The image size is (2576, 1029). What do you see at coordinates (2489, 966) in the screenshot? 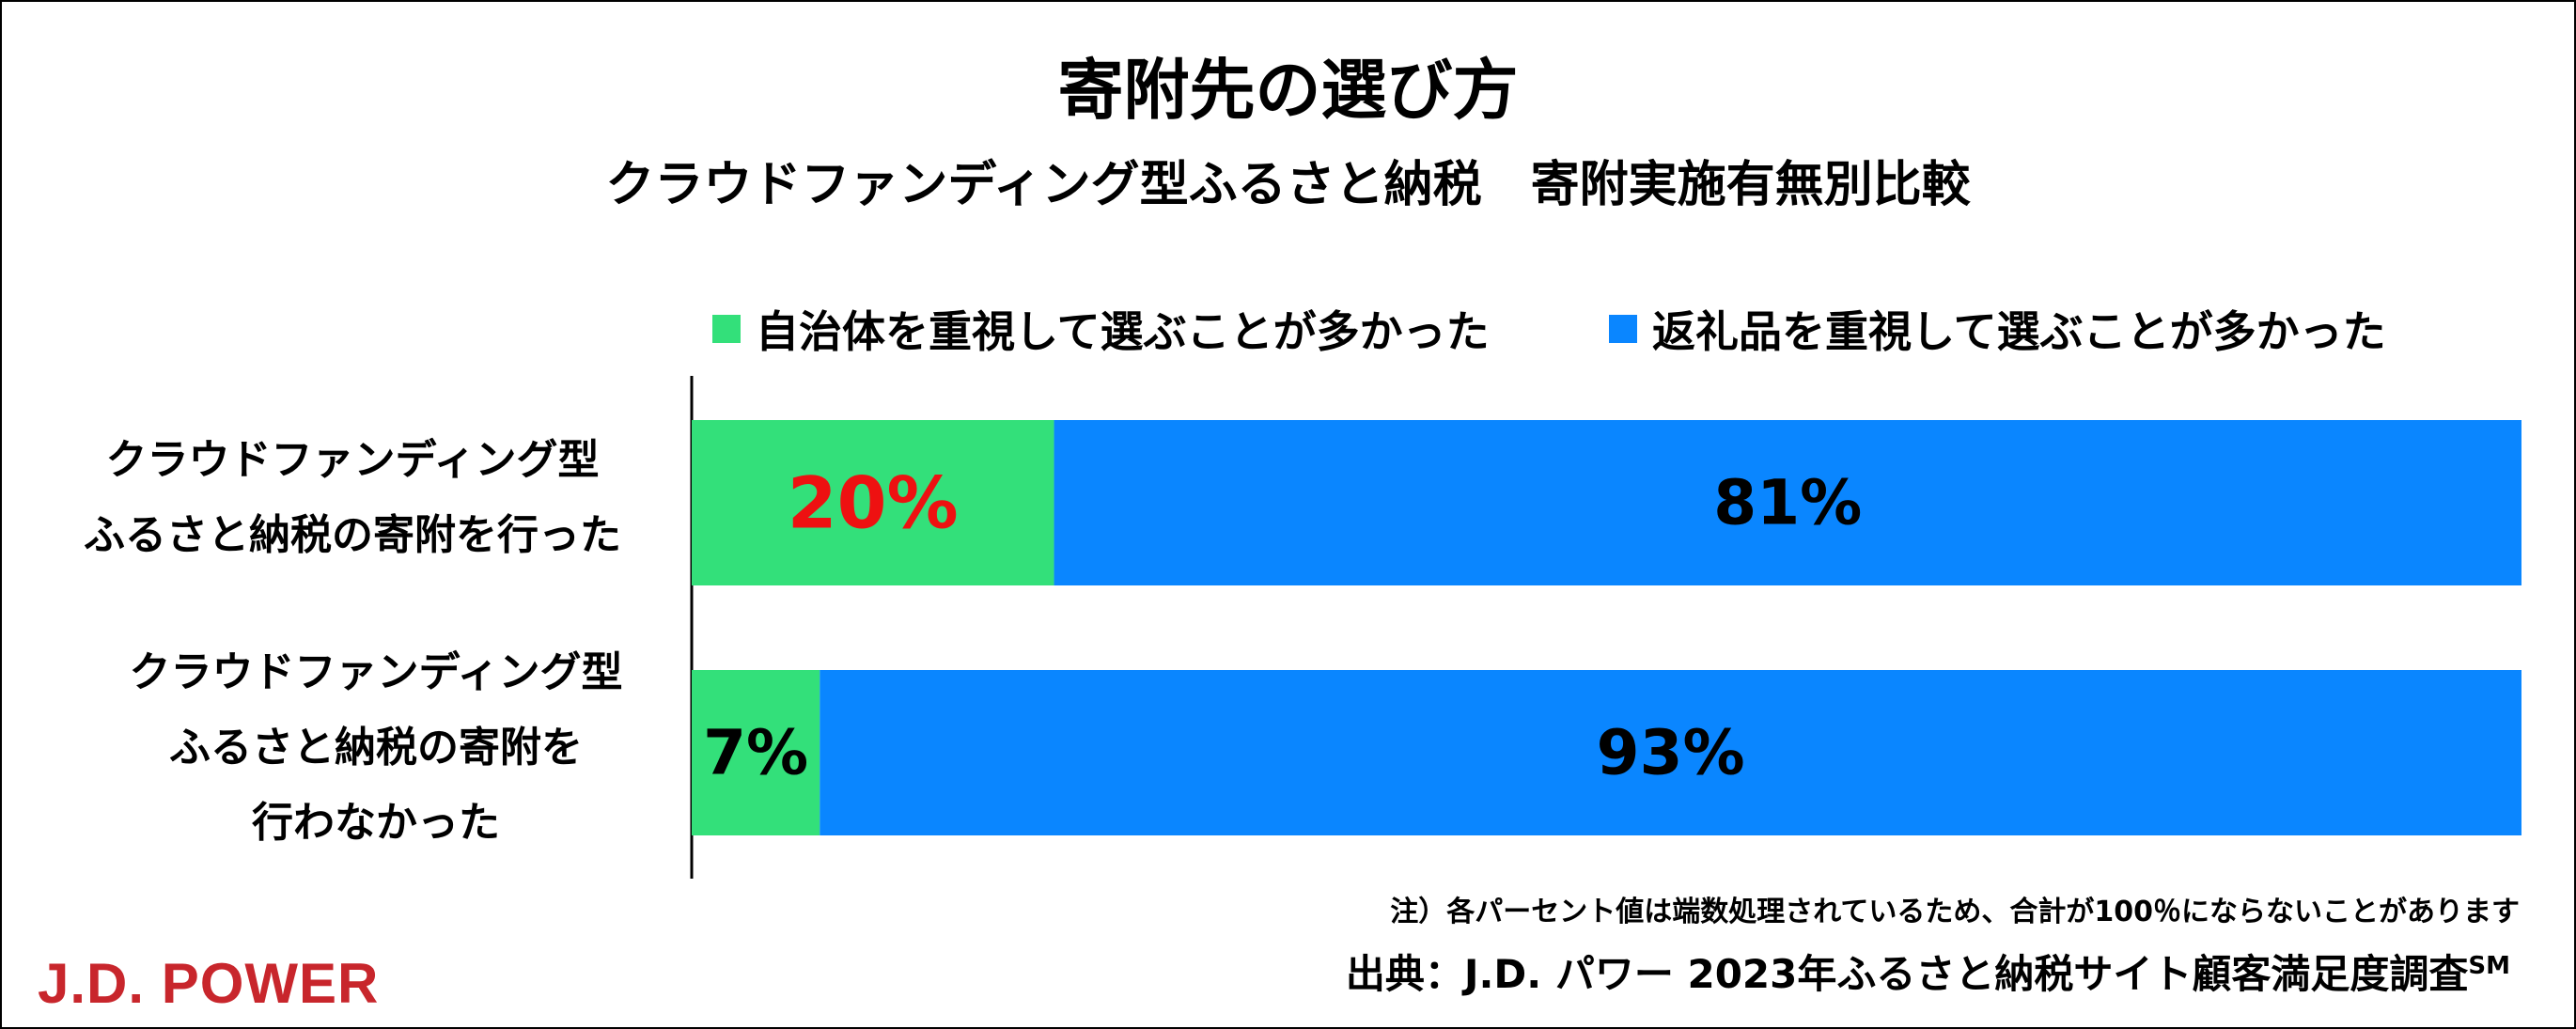
I see `service-mark: SM` at bounding box center [2489, 966].